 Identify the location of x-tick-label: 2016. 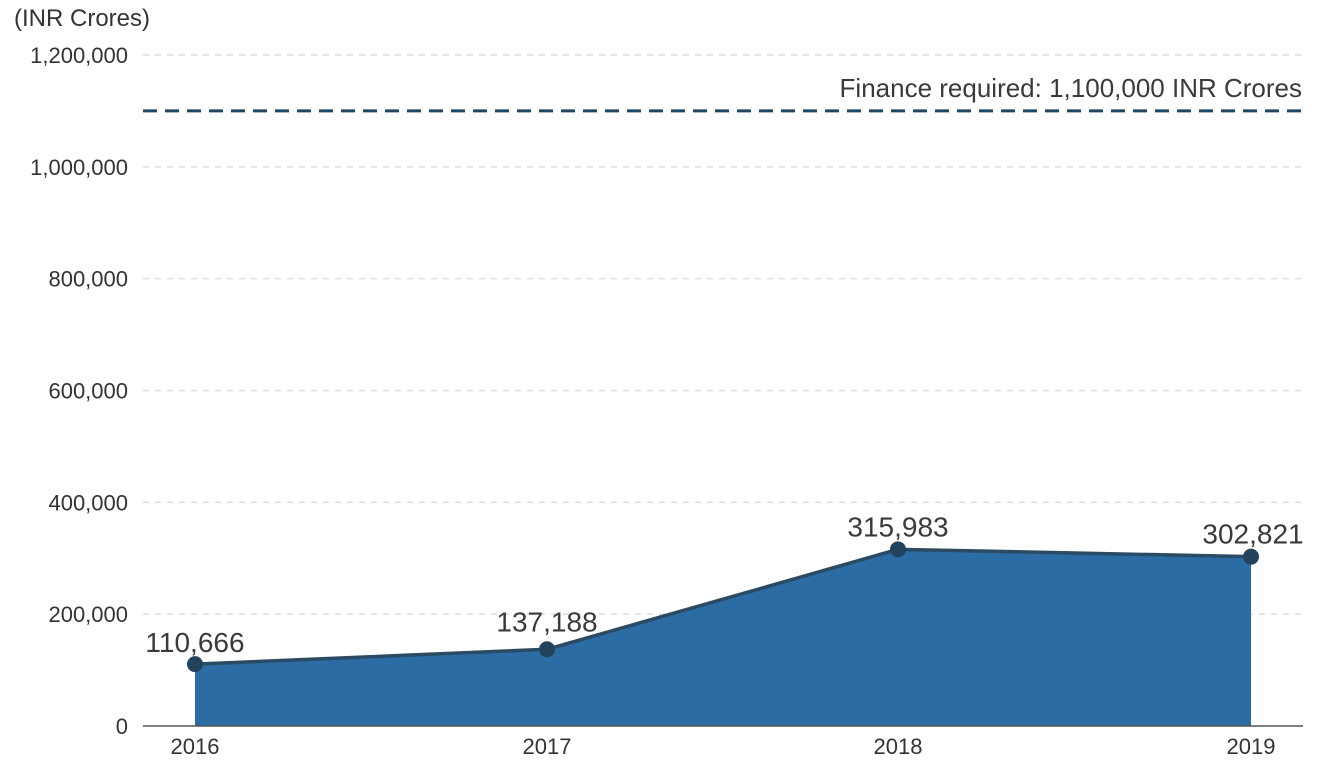
(195, 746).